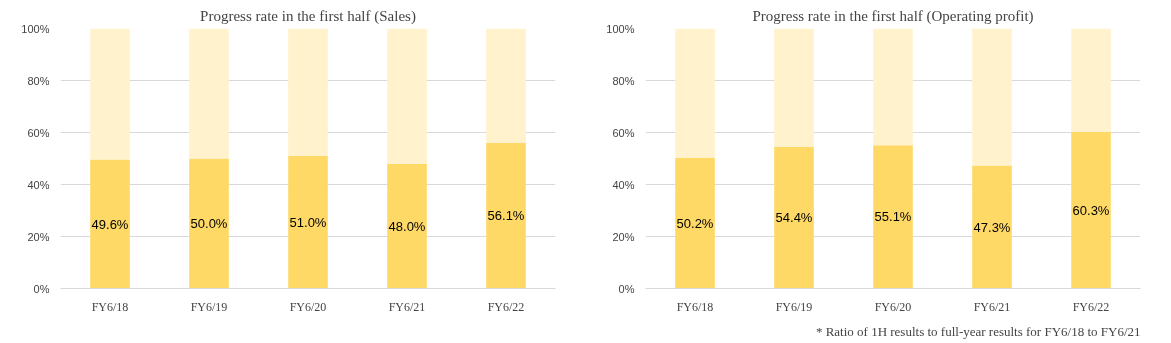  I want to click on data-label: 48.0%, so click(407, 226).